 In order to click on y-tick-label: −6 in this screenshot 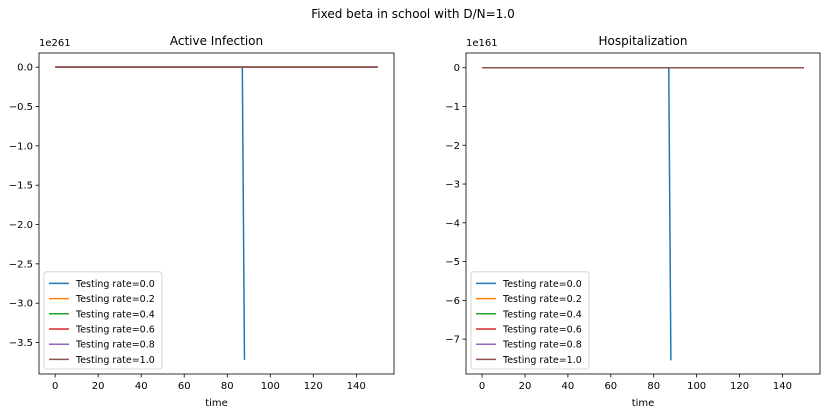, I will do `click(452, 301)`.